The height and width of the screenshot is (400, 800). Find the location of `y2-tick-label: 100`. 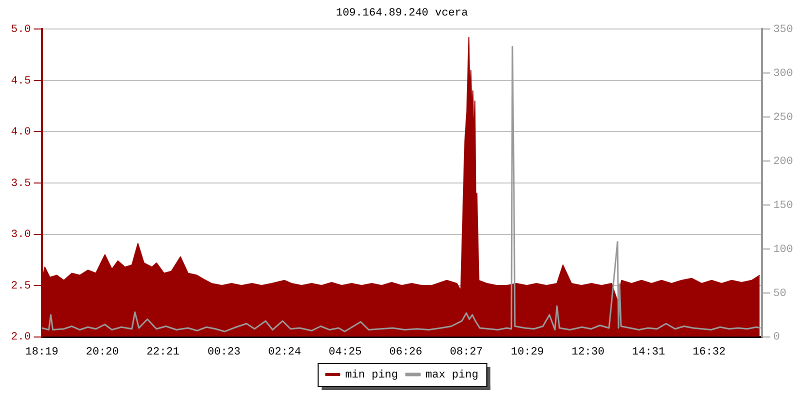

y2-tick-label: 100 is located at coordinates (783, 250).